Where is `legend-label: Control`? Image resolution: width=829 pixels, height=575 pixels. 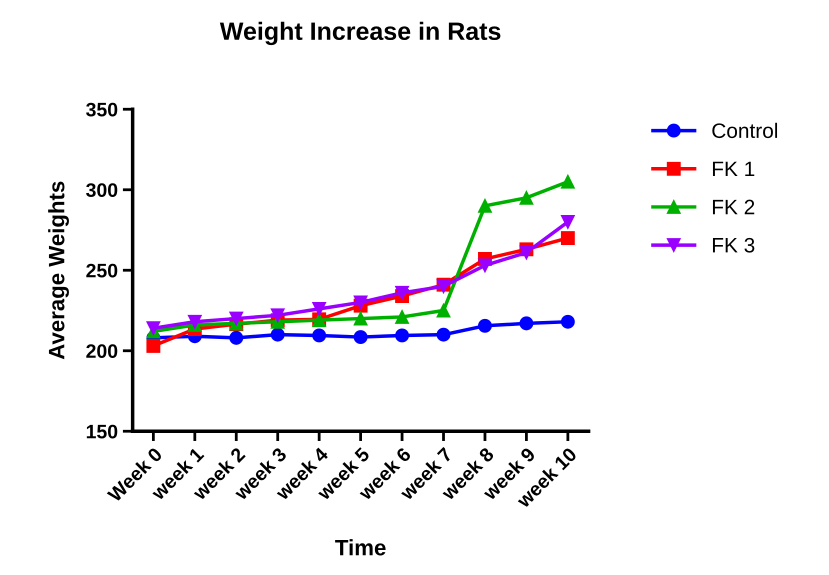 legend-label: Control is located at coordinates (745, 130).